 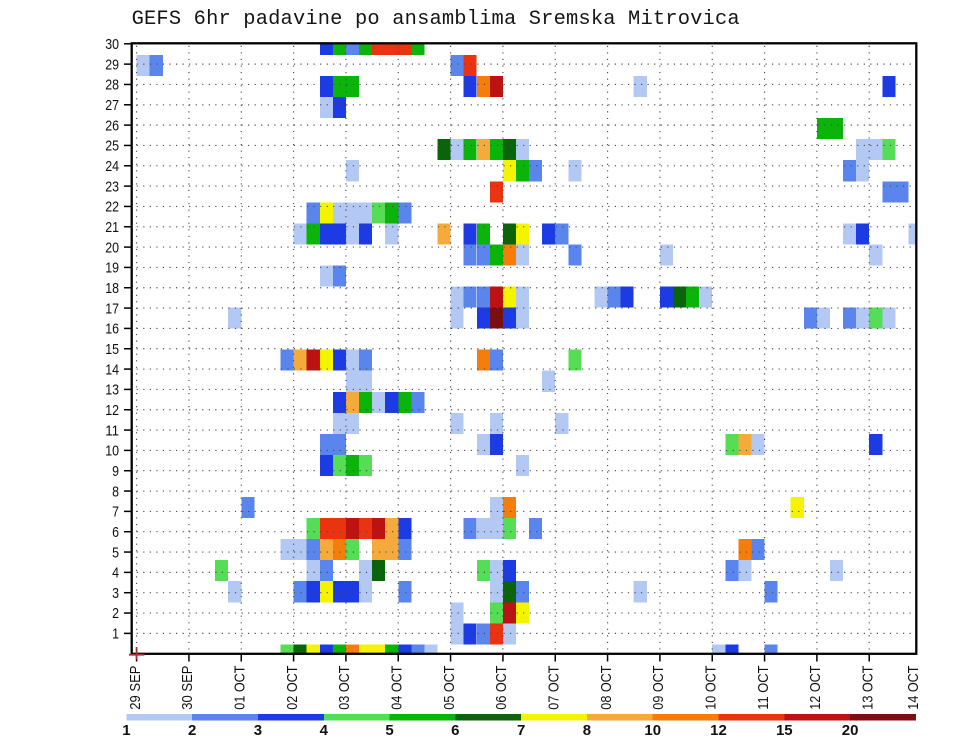 What do you see at coordinates (344, 688) in the screenshot?
I see `svg-text: 03 OCT` at bounding box center [344, 688].